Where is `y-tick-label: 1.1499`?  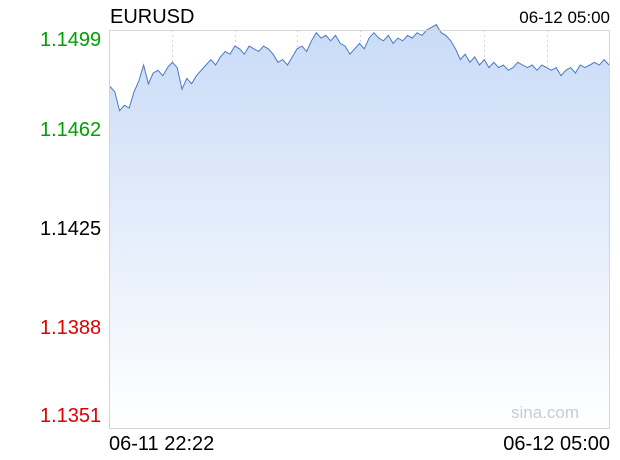 y-tick-label: 1.1499 is located at coordinates (71, 40).